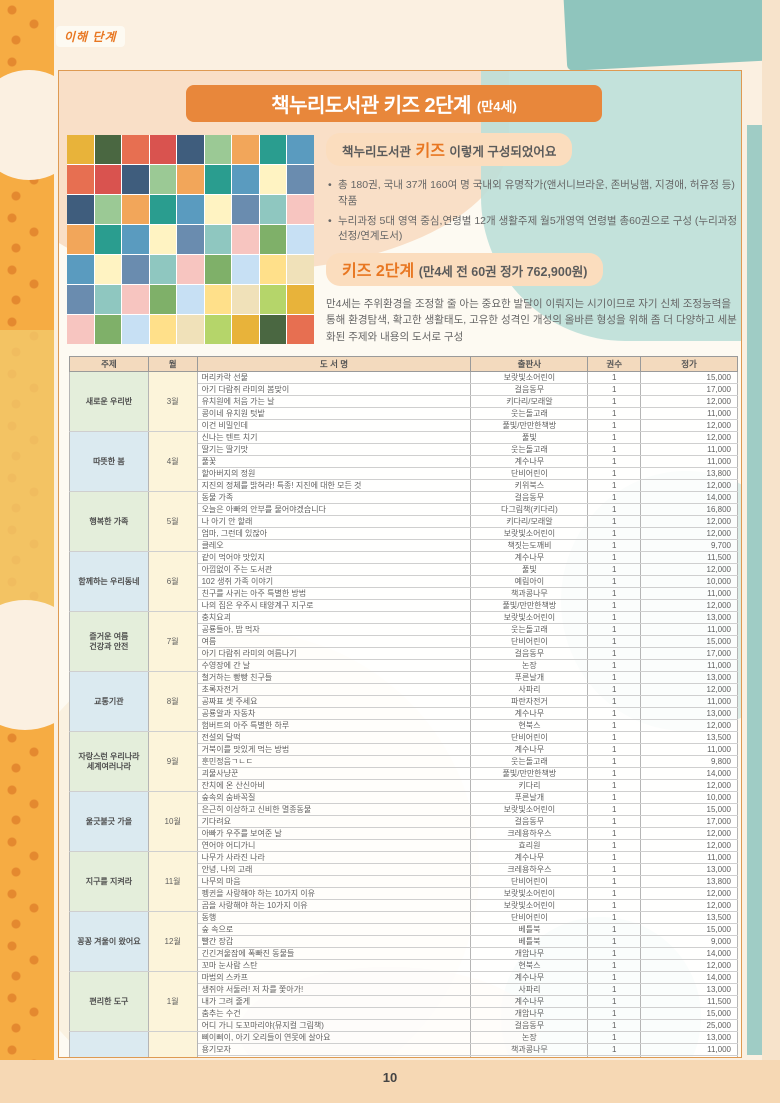 This screenshot has height=1103, width=780. Describe the element at coordinates (403, 364) in the screenshot. I see `table-header-row: 주제 월 도 서 명 출판사 권수 정가` at that location.